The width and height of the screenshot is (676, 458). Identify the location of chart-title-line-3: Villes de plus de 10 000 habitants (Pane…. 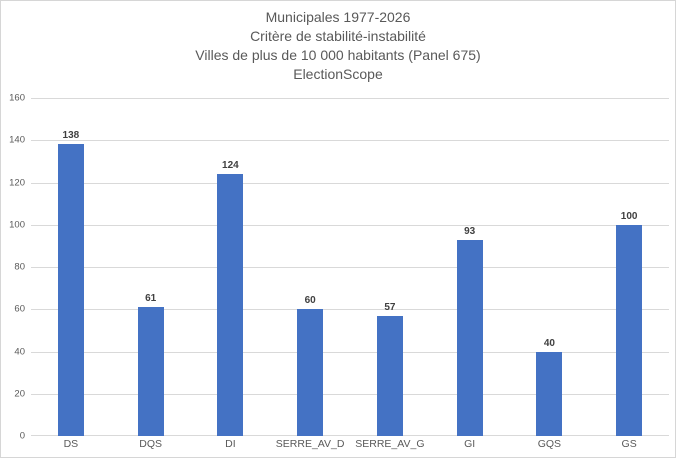
(338, 55).